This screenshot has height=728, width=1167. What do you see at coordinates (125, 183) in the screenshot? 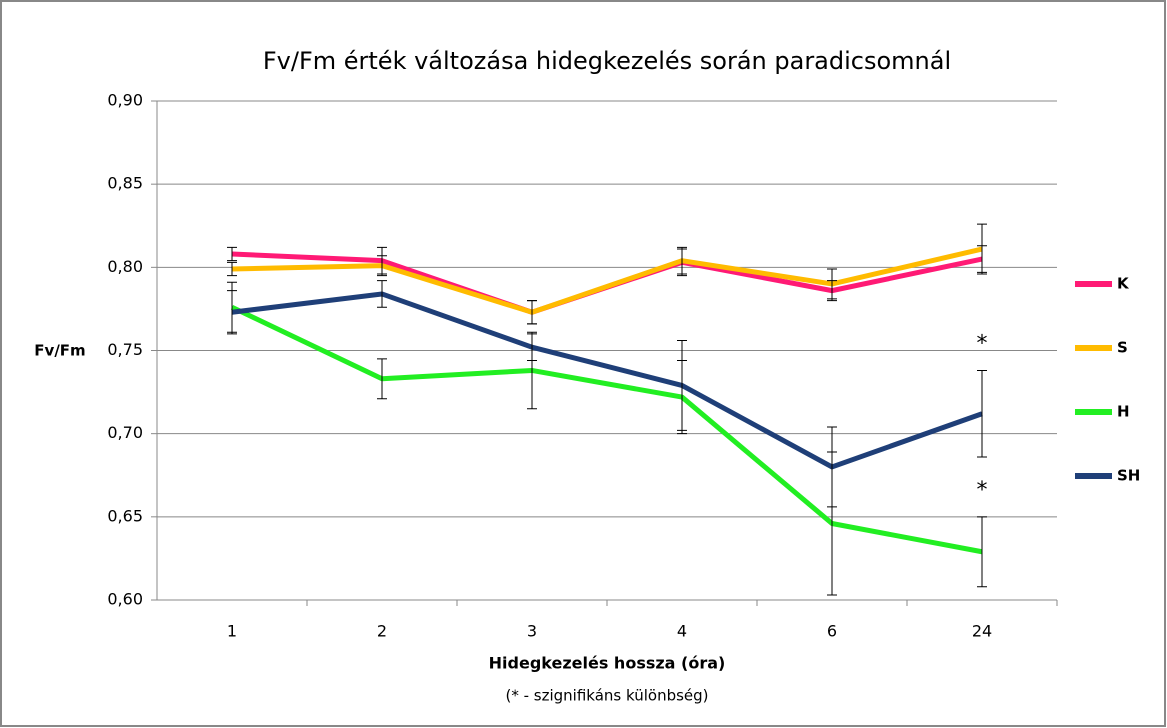
I see `y-tick-label: 0,85` at bounding box center [125, 183].